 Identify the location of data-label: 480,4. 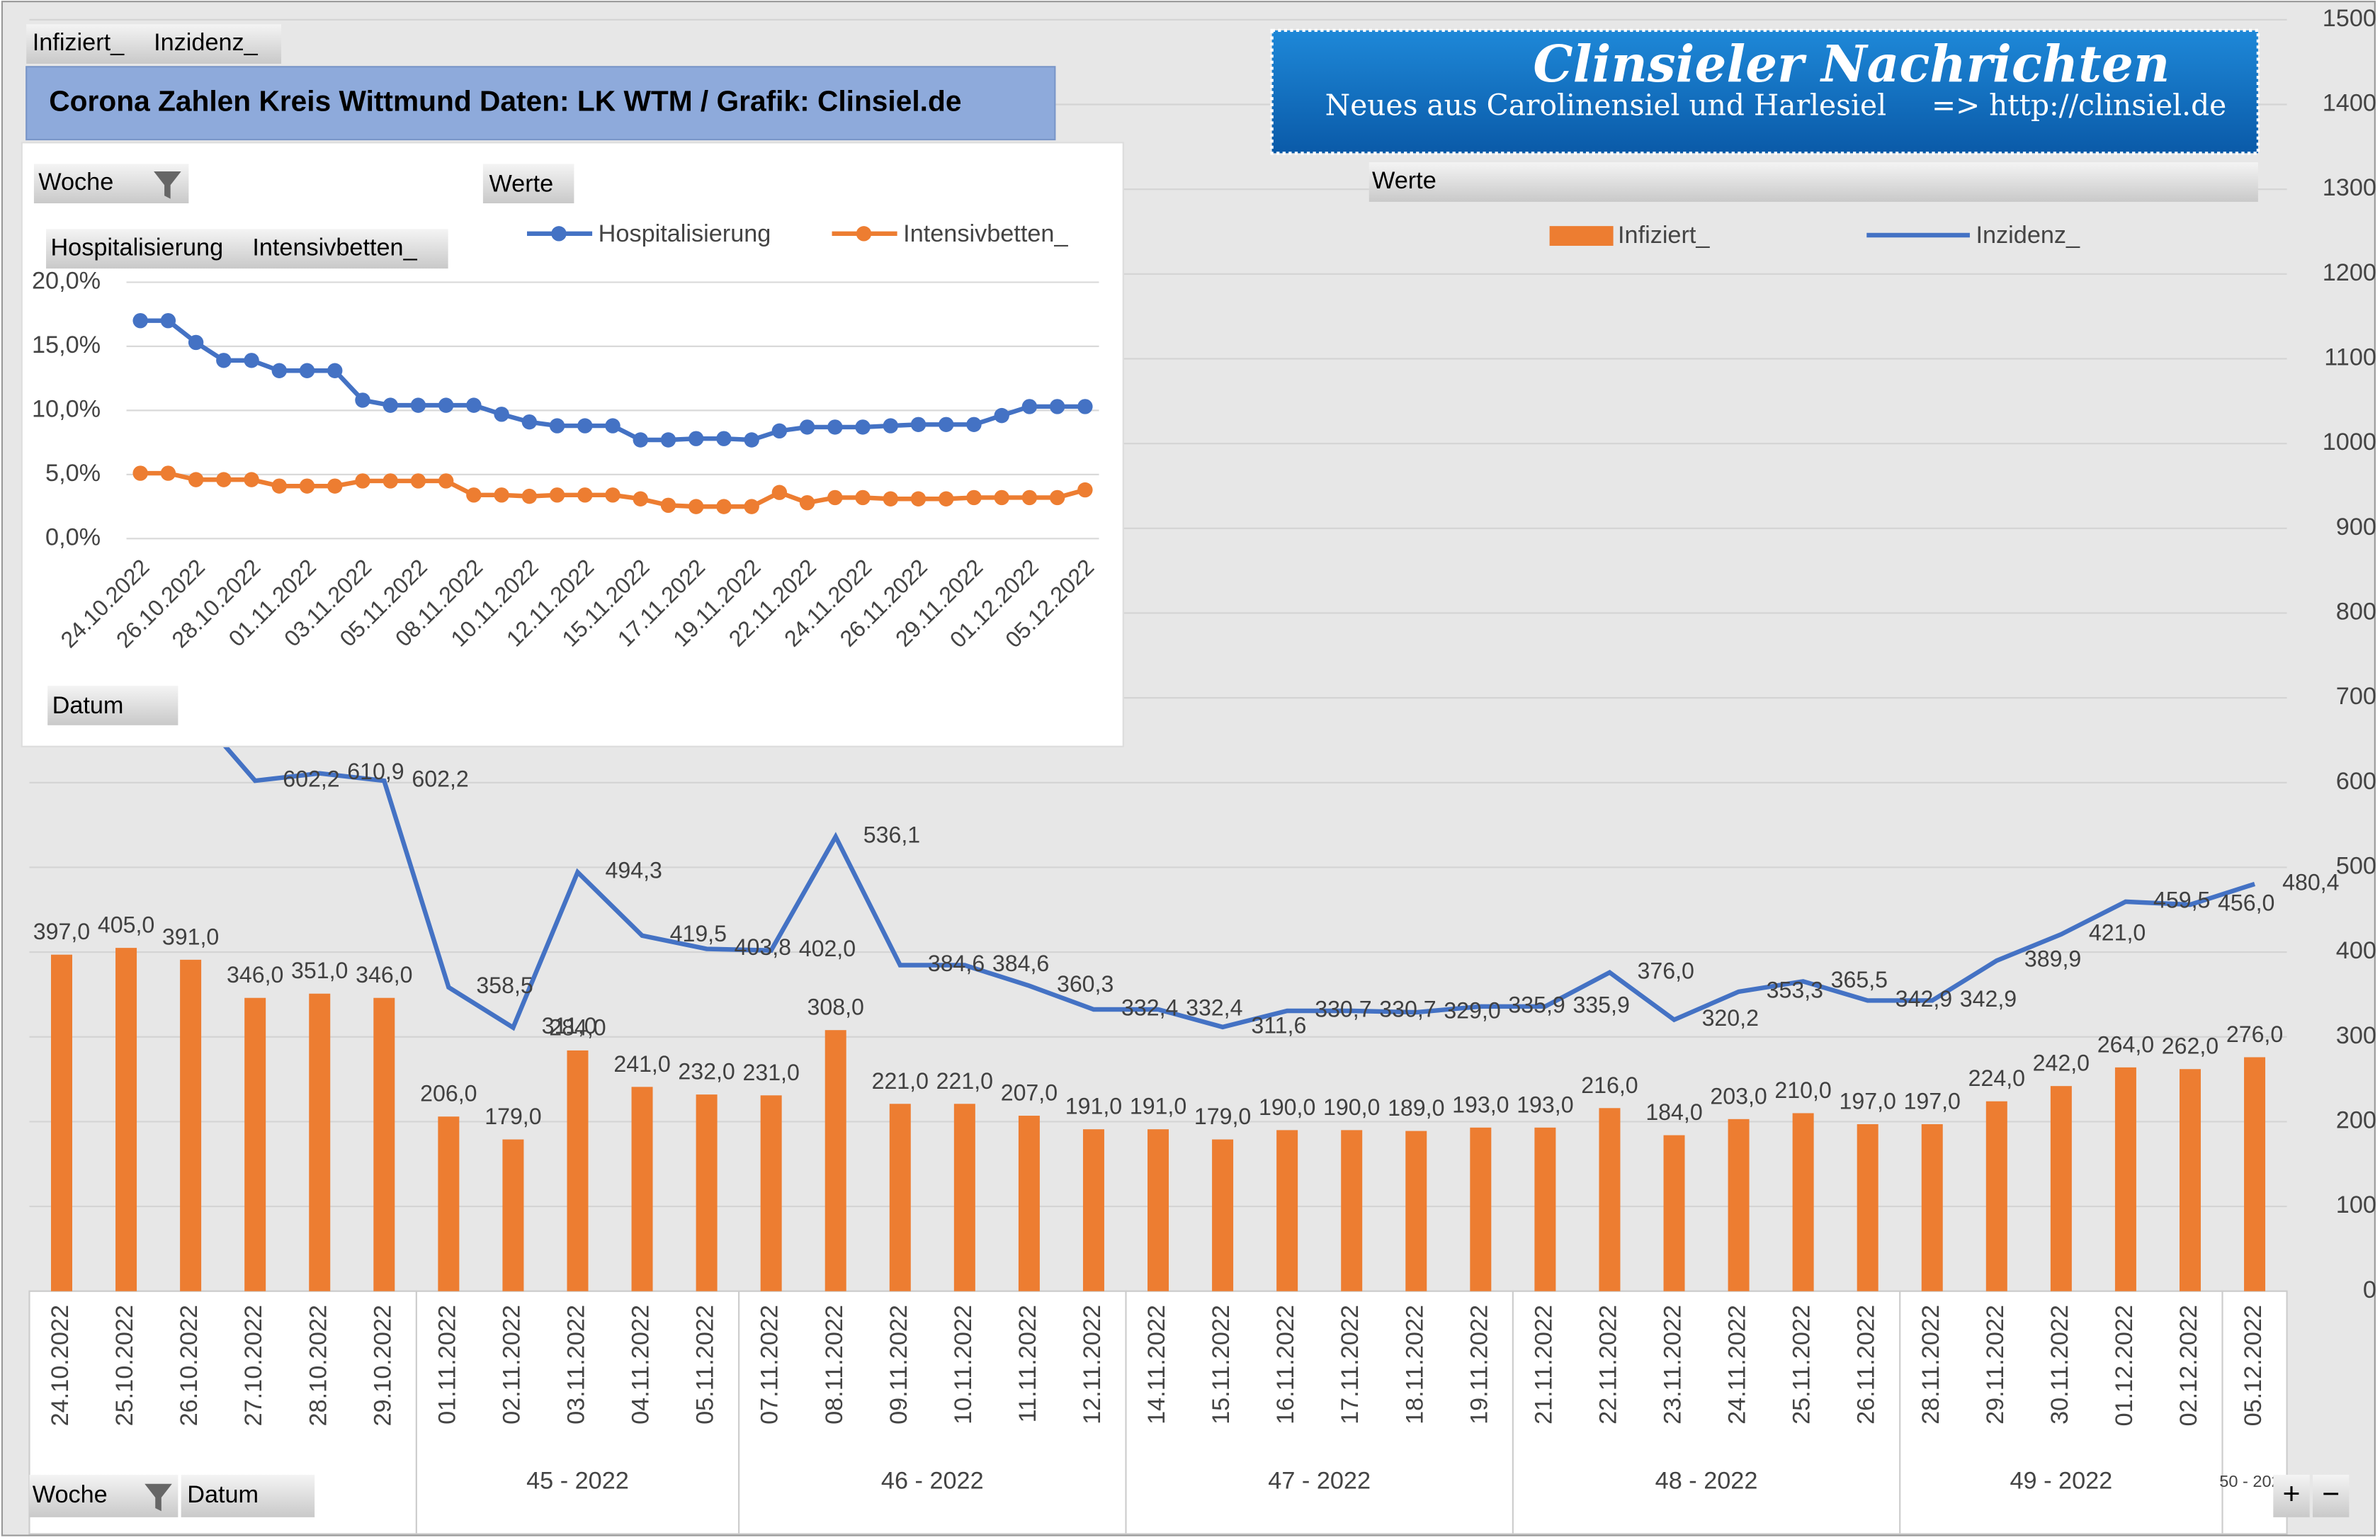
(2310, 882).